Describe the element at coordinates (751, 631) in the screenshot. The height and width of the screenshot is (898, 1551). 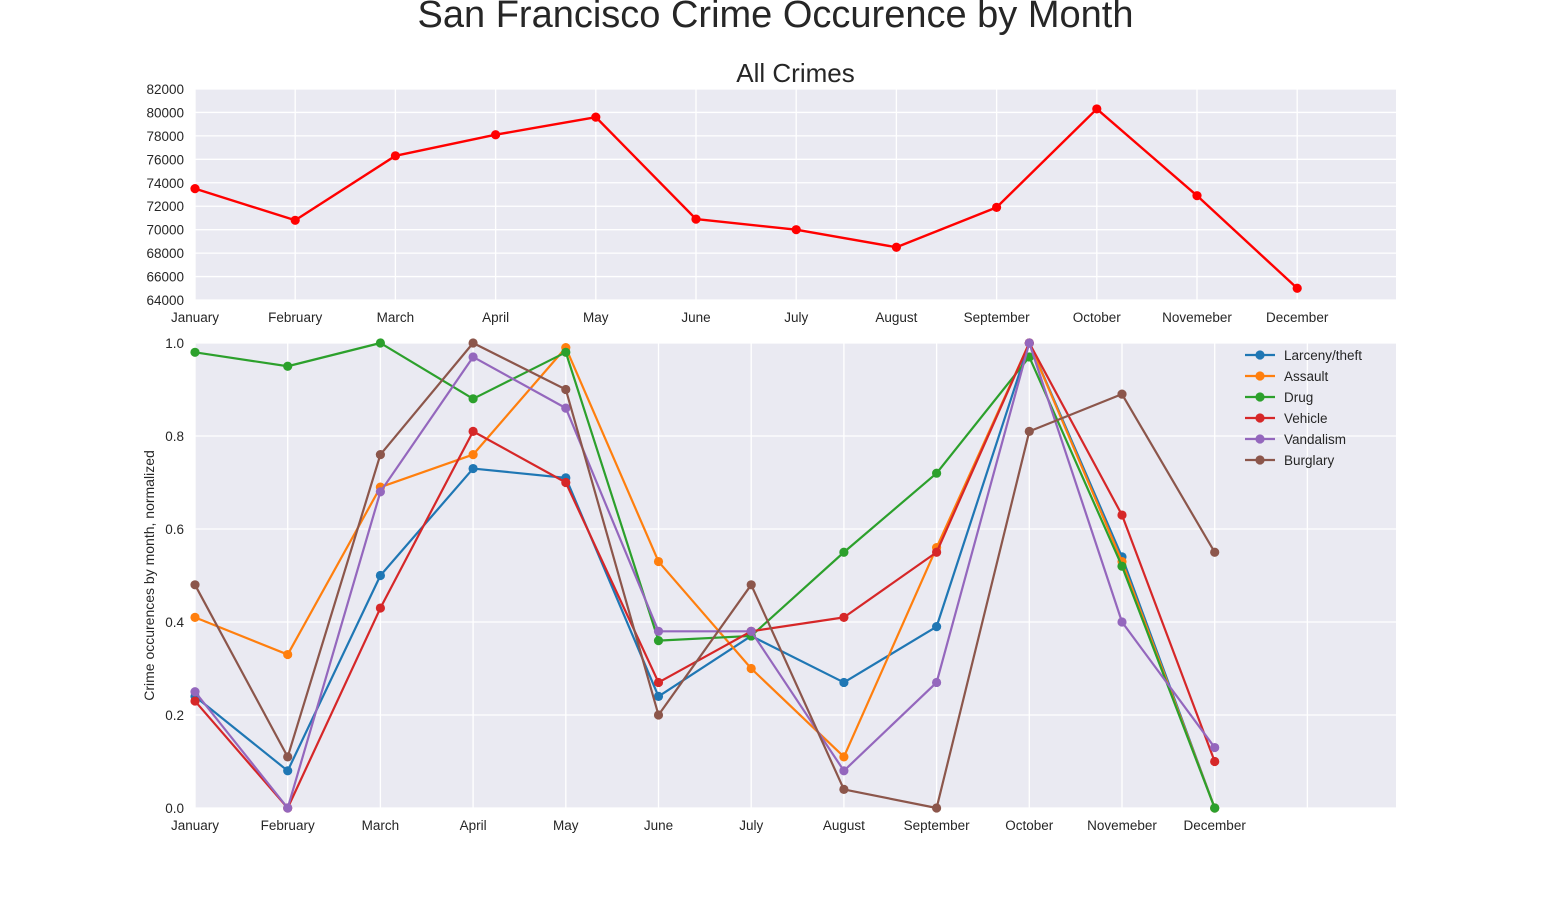
I see `panel2-vandalism-point-july` at that location.